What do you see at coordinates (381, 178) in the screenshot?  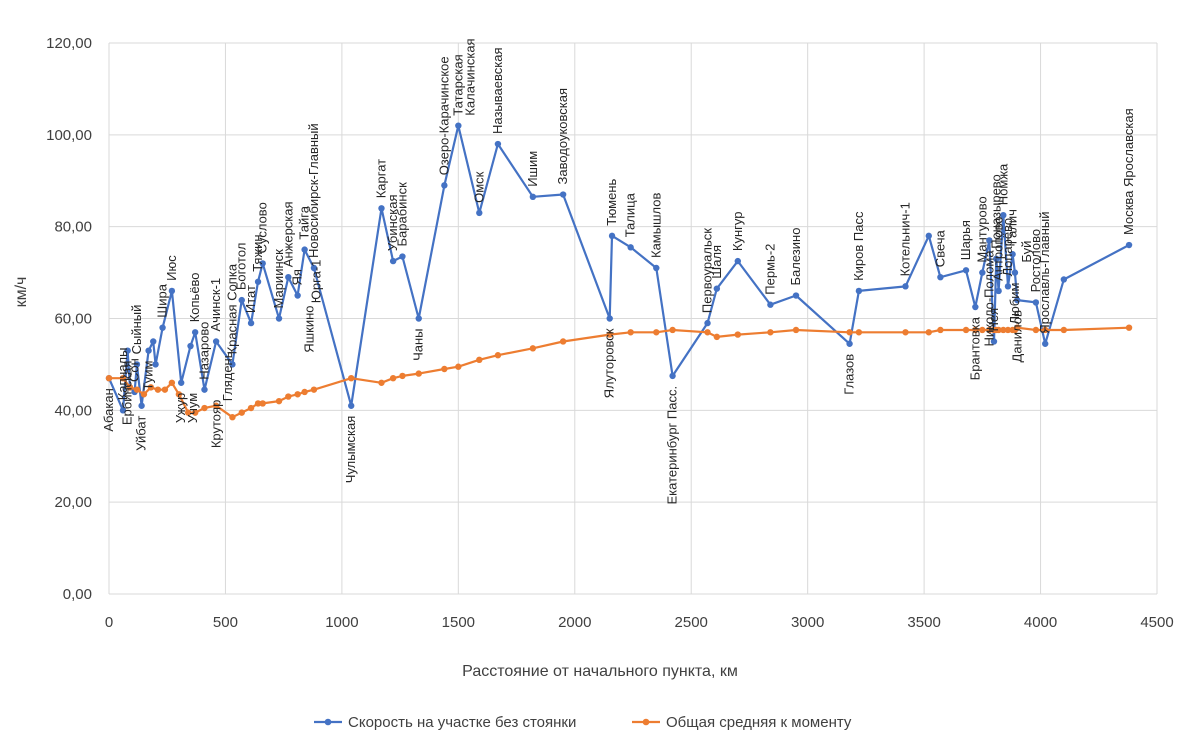 I see `station-label: Каргат` at bounding box center [381, 178].